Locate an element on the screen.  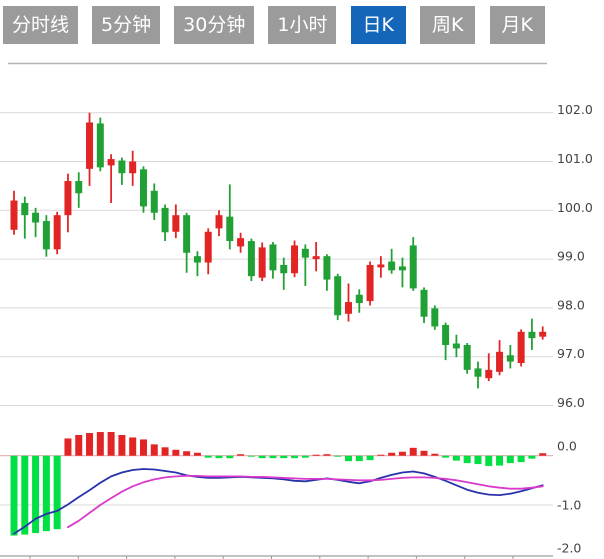
price-axis-label: 102.0 is located at coordinates (575, 109).